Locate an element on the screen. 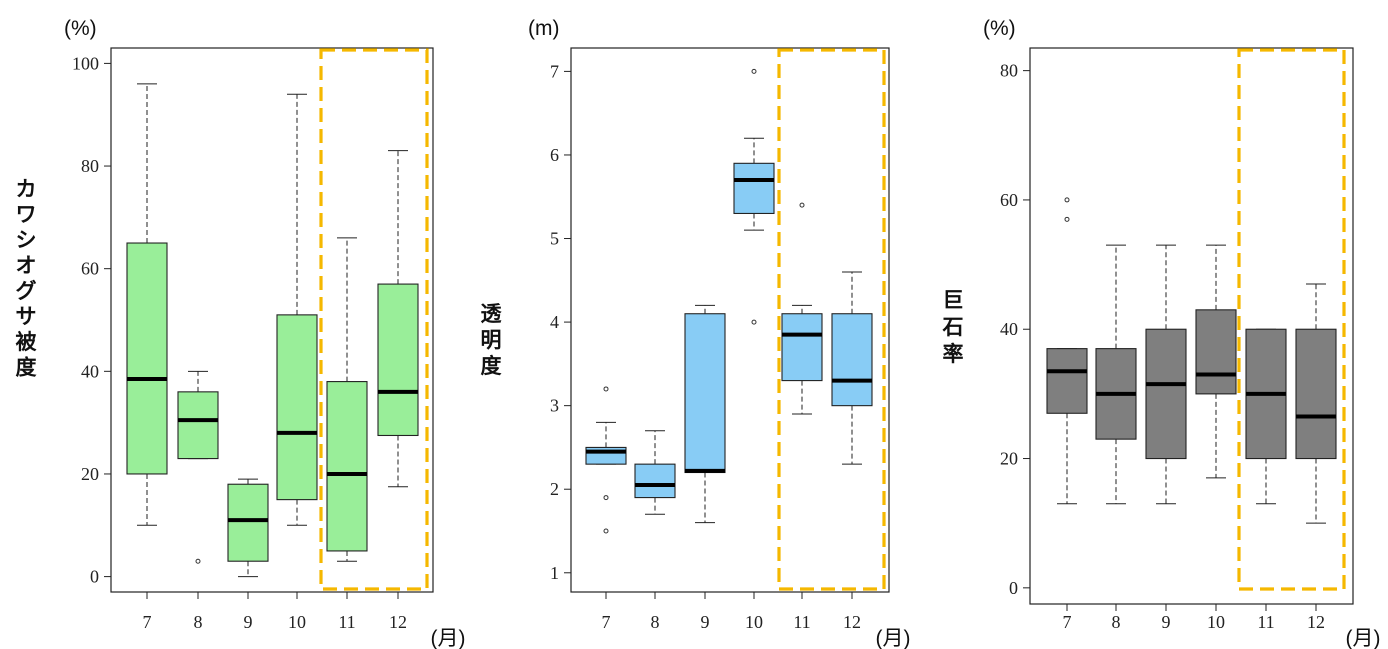  y-tick-label: 1 is located at coordinates (554, 573).